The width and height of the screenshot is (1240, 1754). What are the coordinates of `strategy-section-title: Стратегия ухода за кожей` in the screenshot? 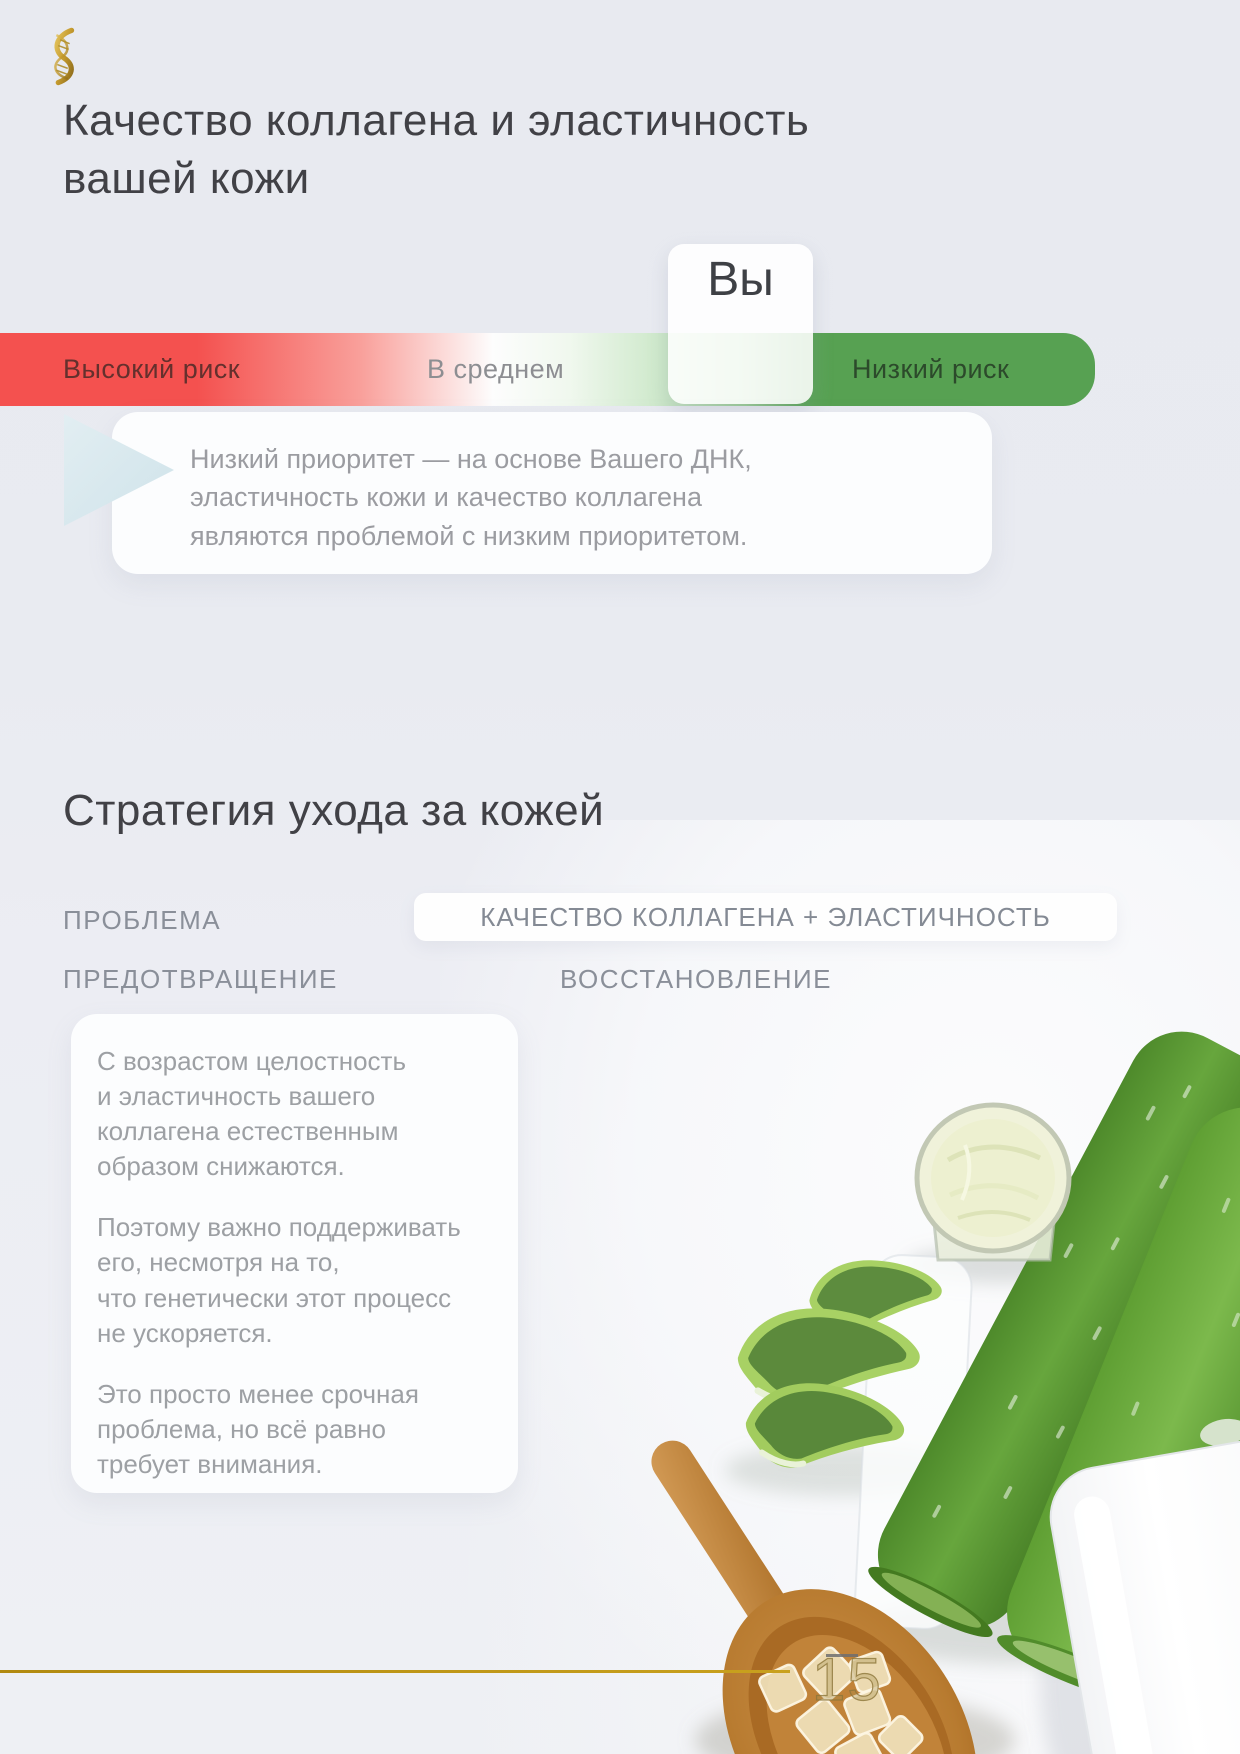 It's located at (334, 810).